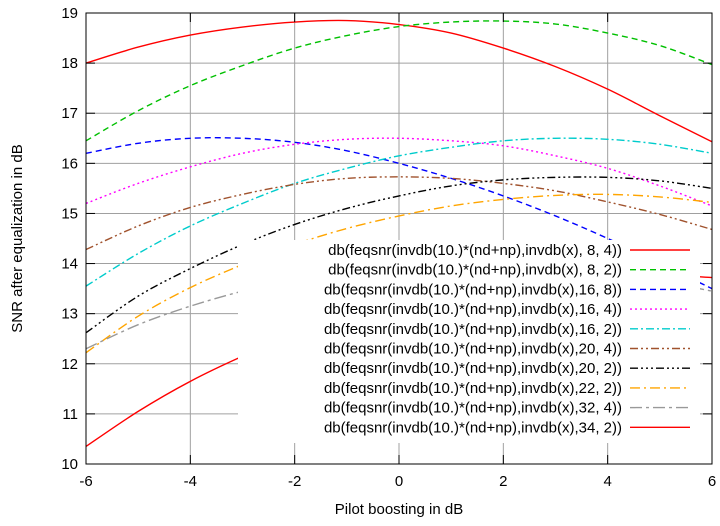  I want to click on x-axis-label: Pilot boosting in dB, so click(399, 509).